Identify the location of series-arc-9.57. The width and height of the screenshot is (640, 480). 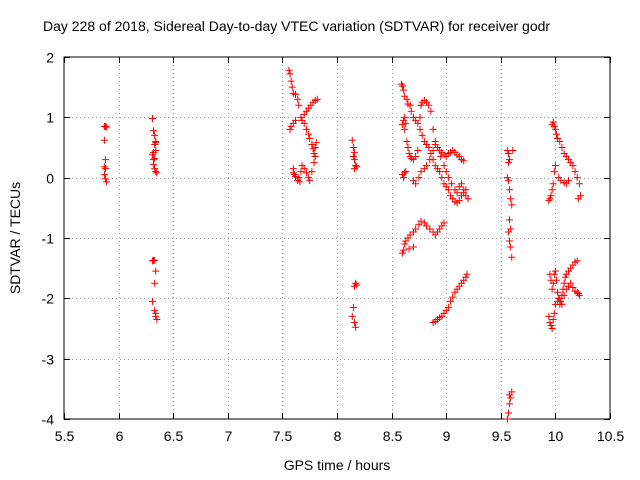
(510, 204).